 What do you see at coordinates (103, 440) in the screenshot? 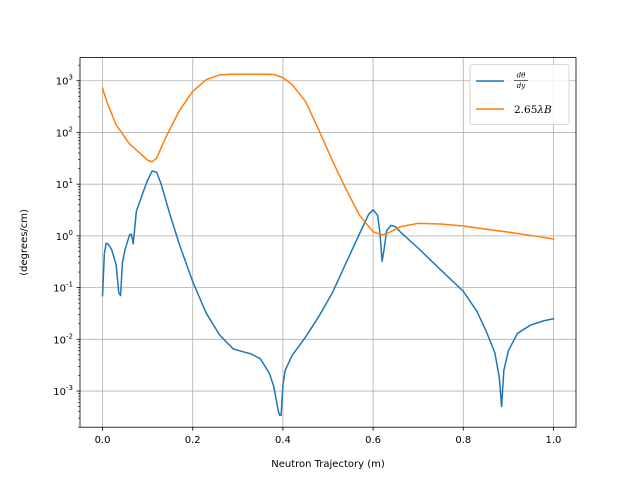
I see `x-tick-label: 0.0` at bounding box center [103, 440].